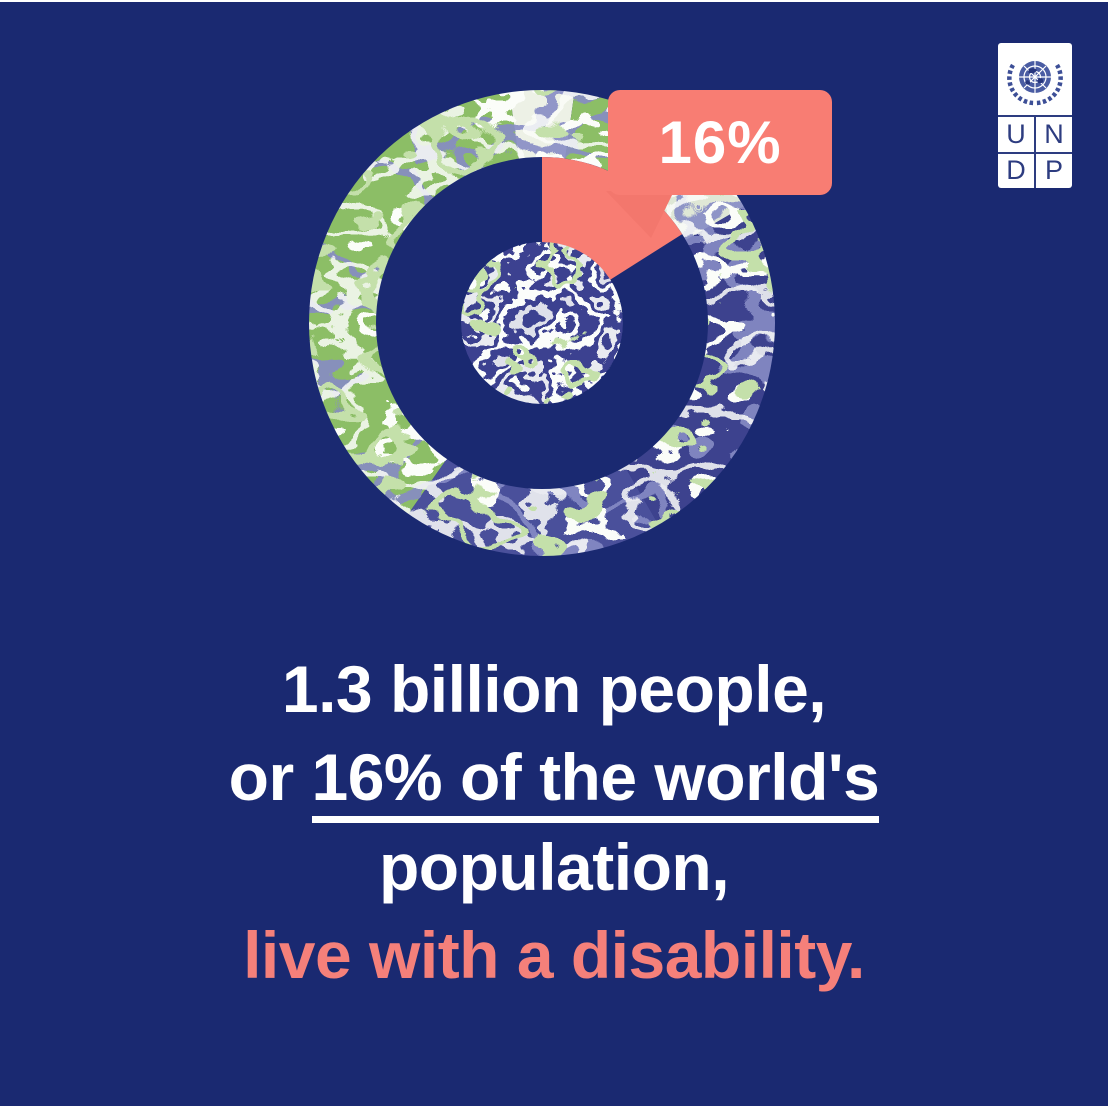 The image size is (1108, 1108). What do you see at coordinates (554, 955) in the screenshot?
I see `headline-line-4: live with a disability.` at bounding box center [554, 955].